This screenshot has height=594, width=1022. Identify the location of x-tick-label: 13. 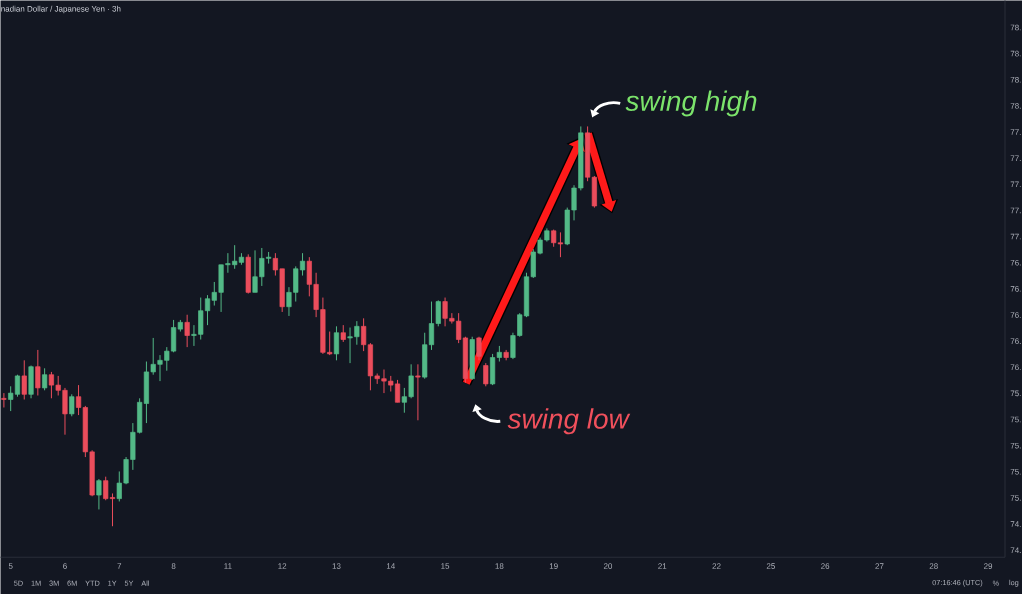
(336, 566).